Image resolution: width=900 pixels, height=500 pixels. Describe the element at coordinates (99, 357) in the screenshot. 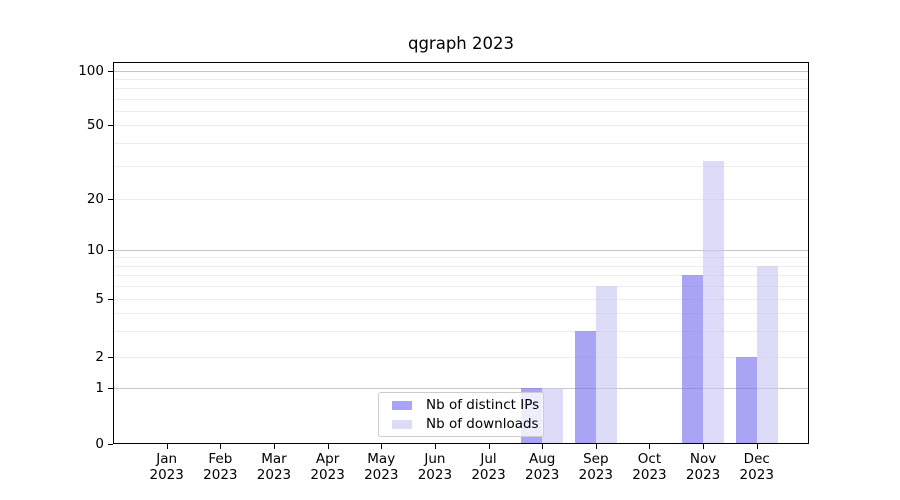

I see `y-tick-label: 2` at that location.